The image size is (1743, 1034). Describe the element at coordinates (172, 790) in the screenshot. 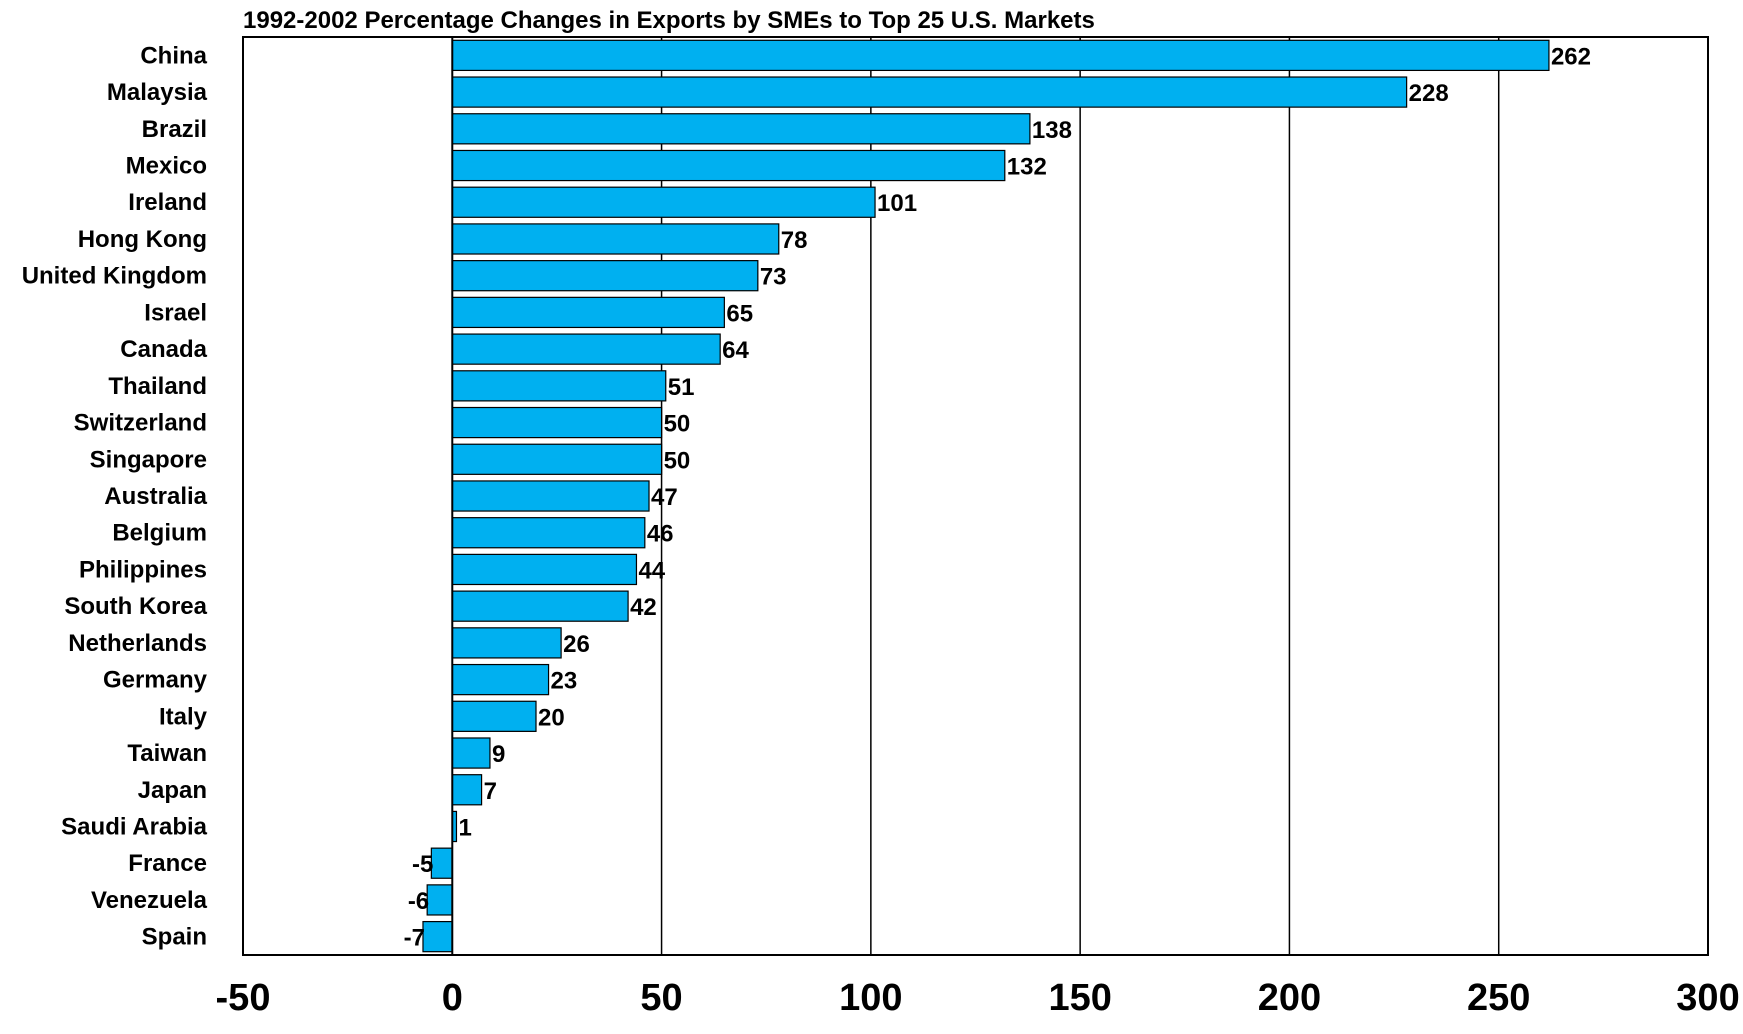

I see `category-label: Japan` at that location.